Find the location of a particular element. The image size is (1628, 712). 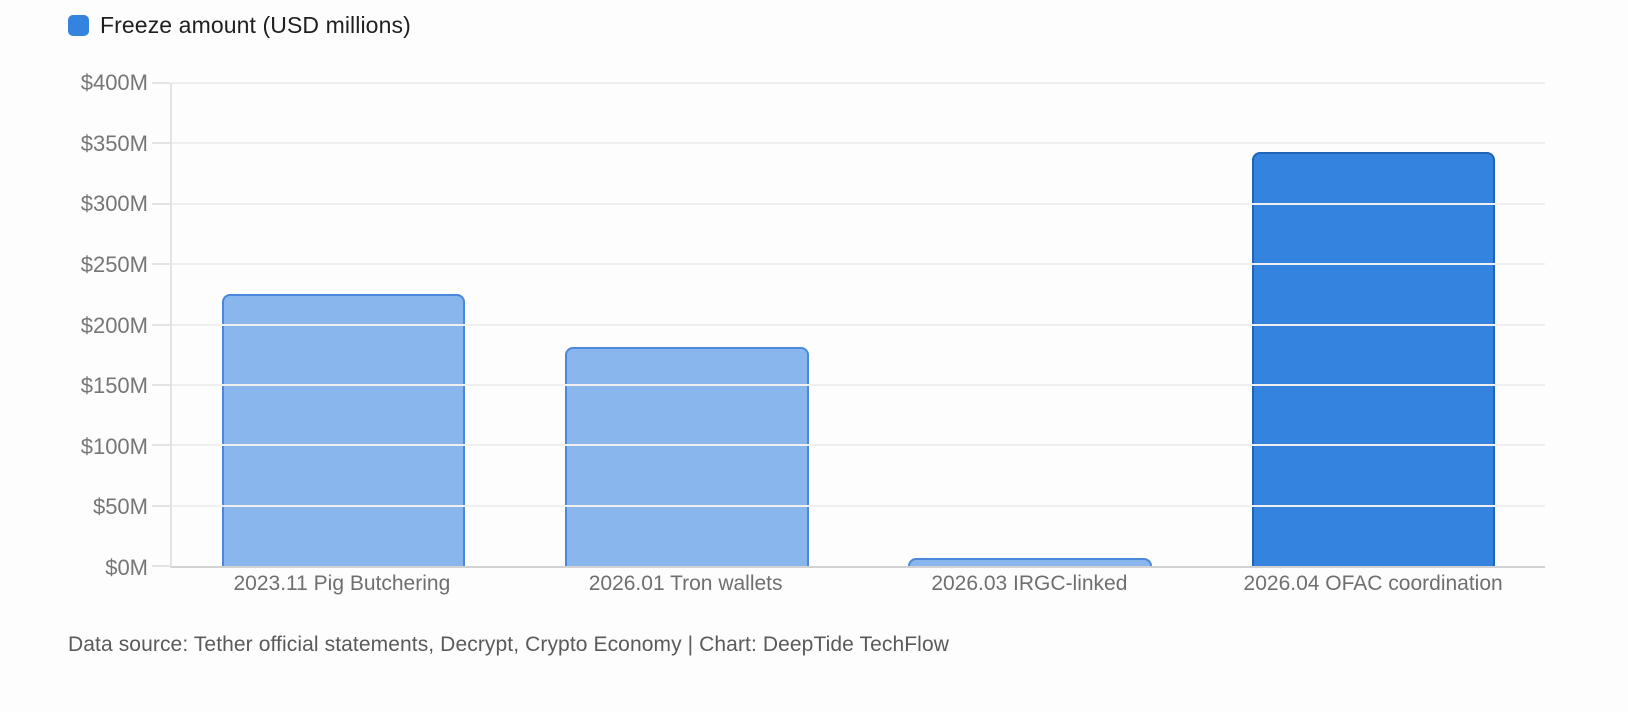

y-tick-label: $400M is located at coordinates (114, 82).